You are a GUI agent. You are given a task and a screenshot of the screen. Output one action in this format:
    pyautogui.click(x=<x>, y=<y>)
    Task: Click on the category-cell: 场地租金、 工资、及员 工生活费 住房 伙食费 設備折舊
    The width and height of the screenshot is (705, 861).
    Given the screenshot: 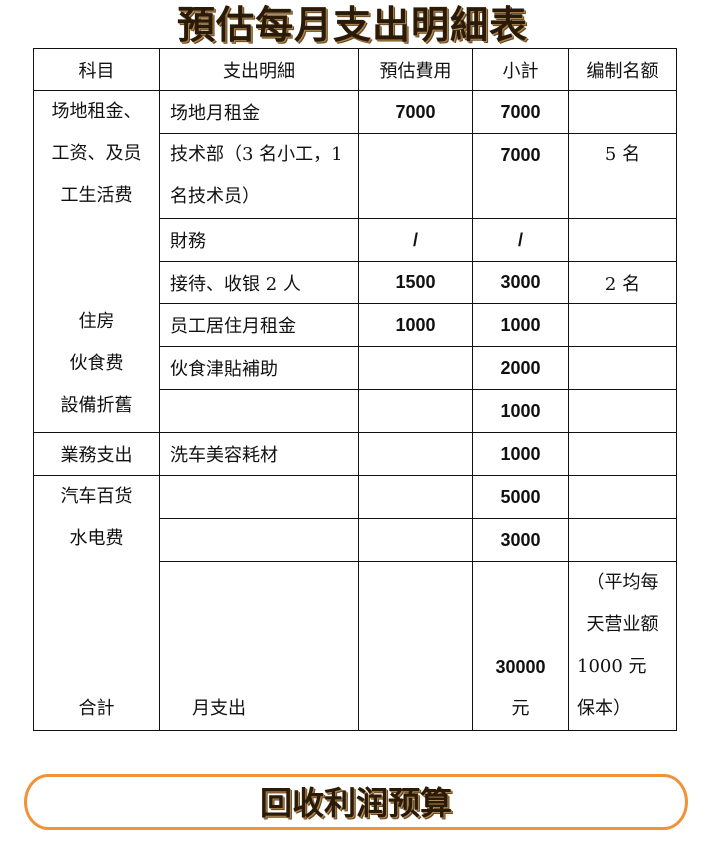 What is the action you would take?
    pyautogui.click(x=96, y=261)
    